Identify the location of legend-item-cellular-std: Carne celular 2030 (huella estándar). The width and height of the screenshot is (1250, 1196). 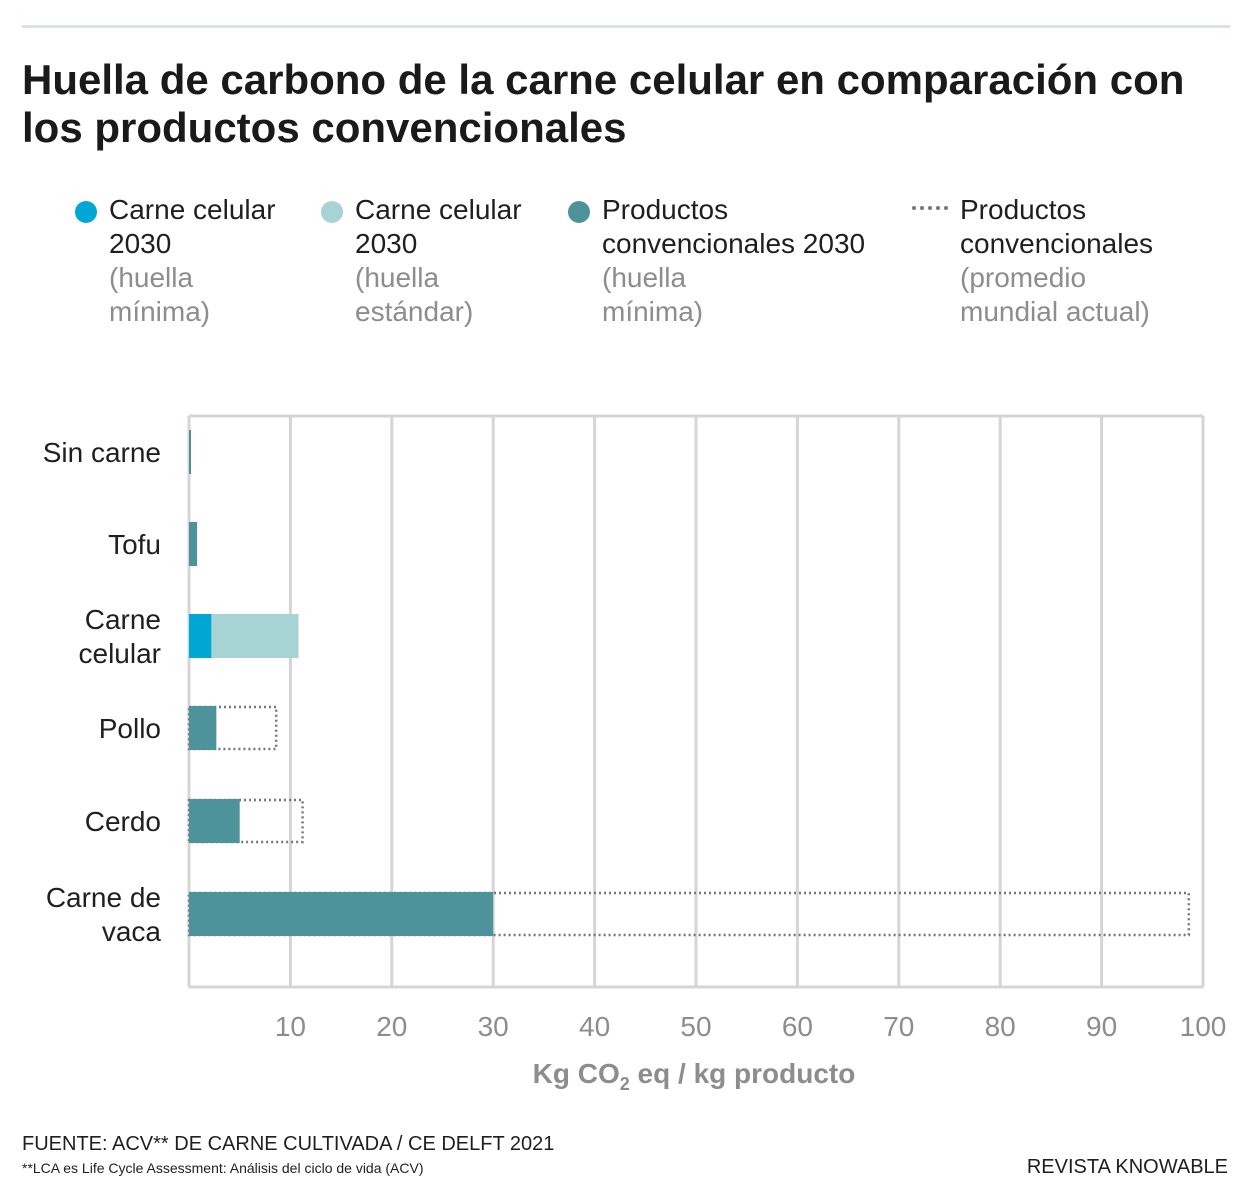
(433, 261).